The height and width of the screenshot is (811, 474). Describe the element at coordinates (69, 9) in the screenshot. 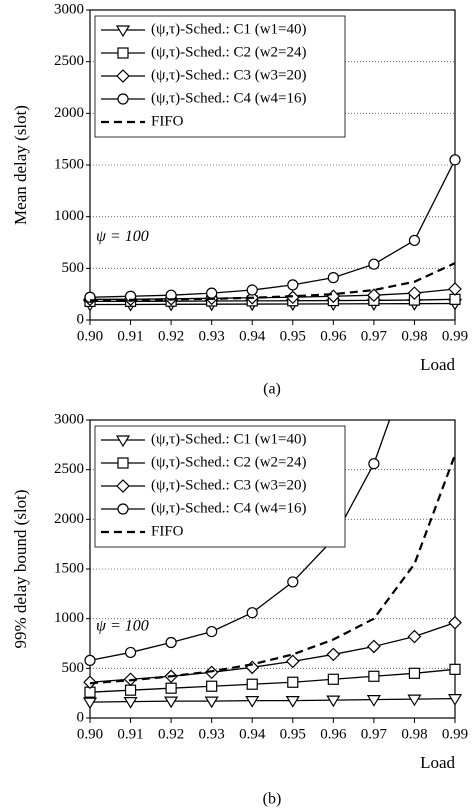

I see `y-tick-label: 3000` at that location.